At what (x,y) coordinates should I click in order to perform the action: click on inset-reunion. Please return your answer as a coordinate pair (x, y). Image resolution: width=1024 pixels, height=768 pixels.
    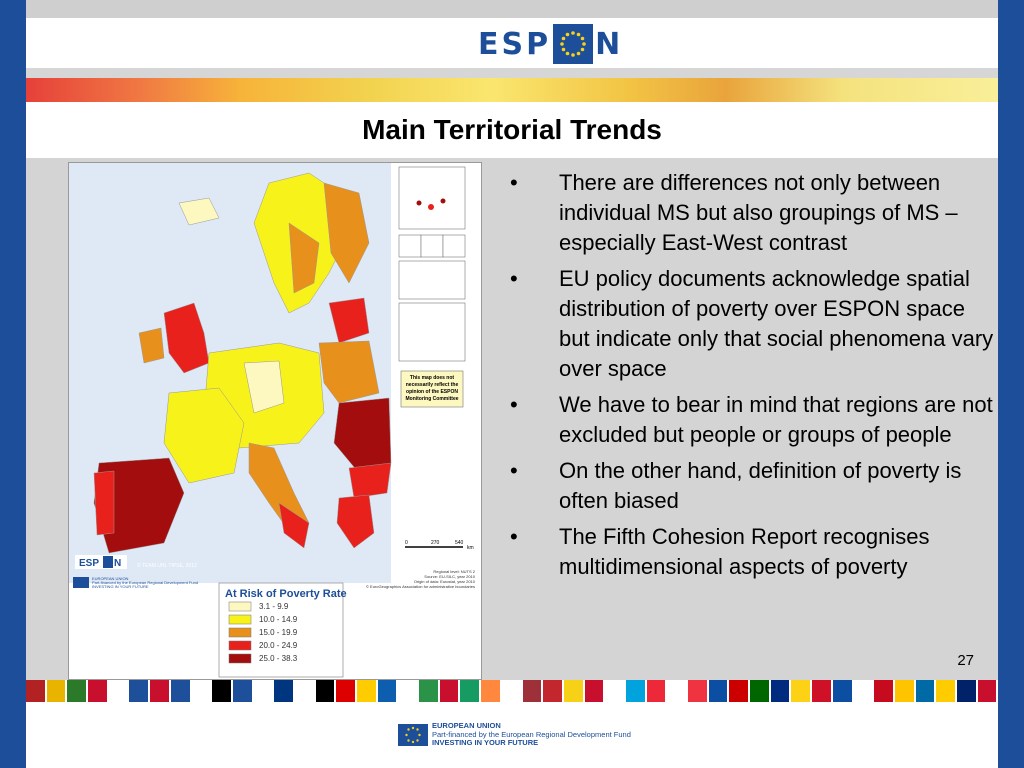
    Looking at the image, I should click on (454, 246).